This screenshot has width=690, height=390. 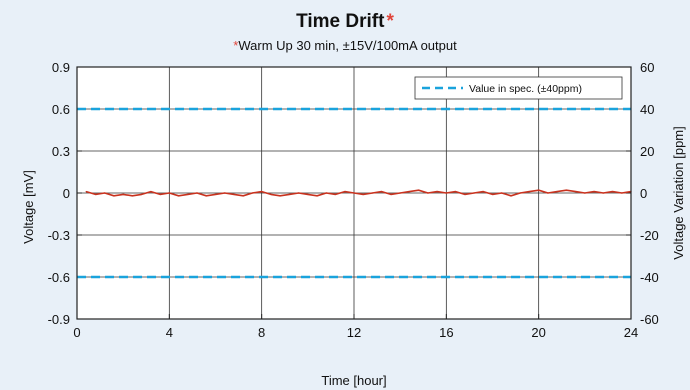 I want to click on y2-tick-label: 60, so click(x=647, y=67).